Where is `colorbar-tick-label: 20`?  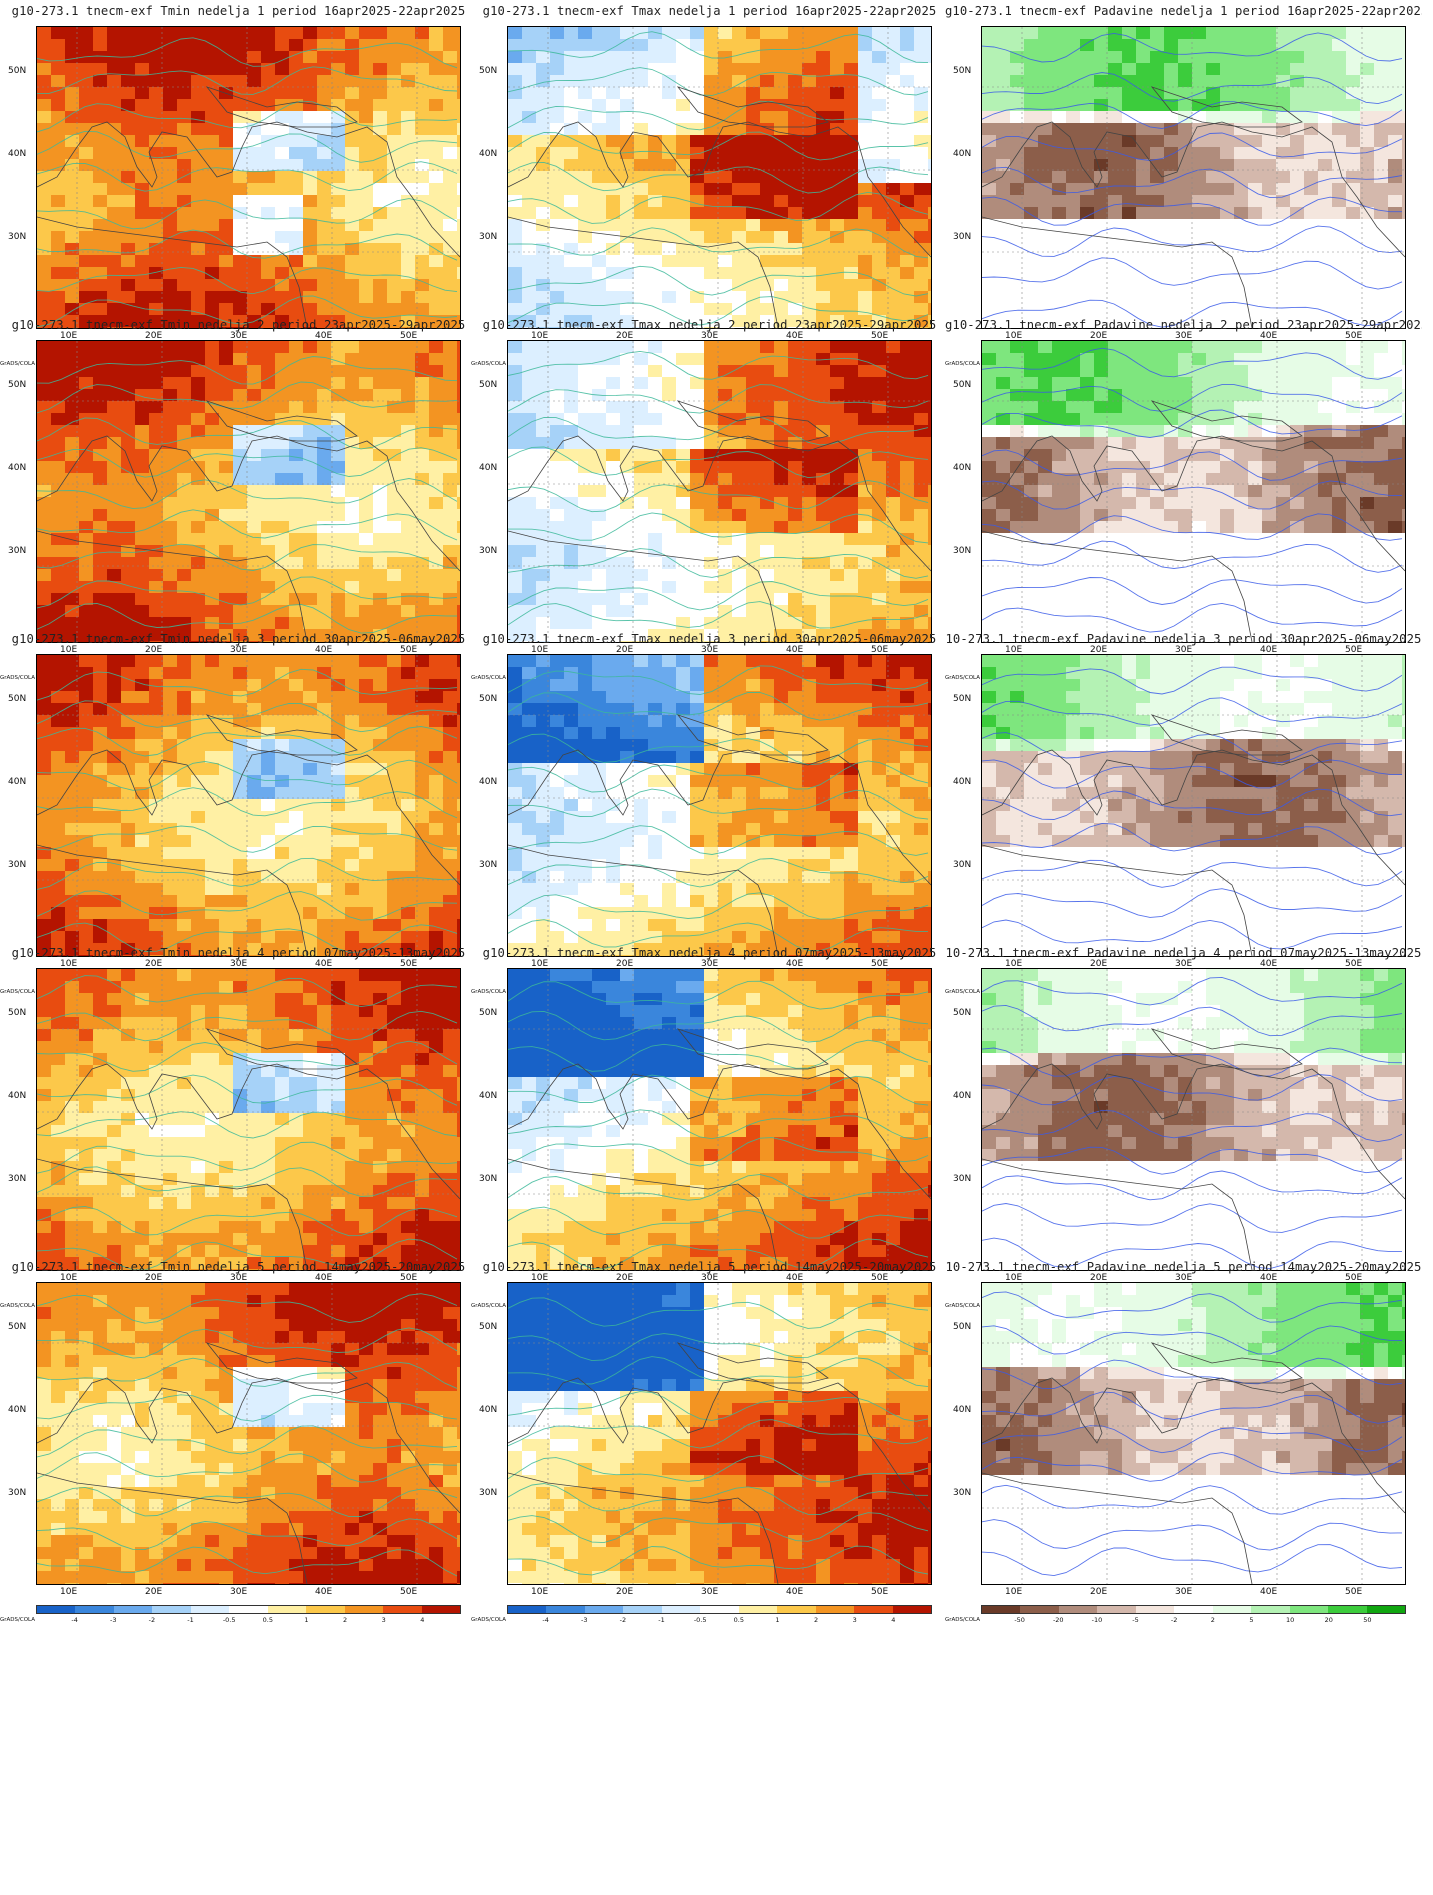
colorbar-tick-label: 20 is located at coordinates (1328, 1620).